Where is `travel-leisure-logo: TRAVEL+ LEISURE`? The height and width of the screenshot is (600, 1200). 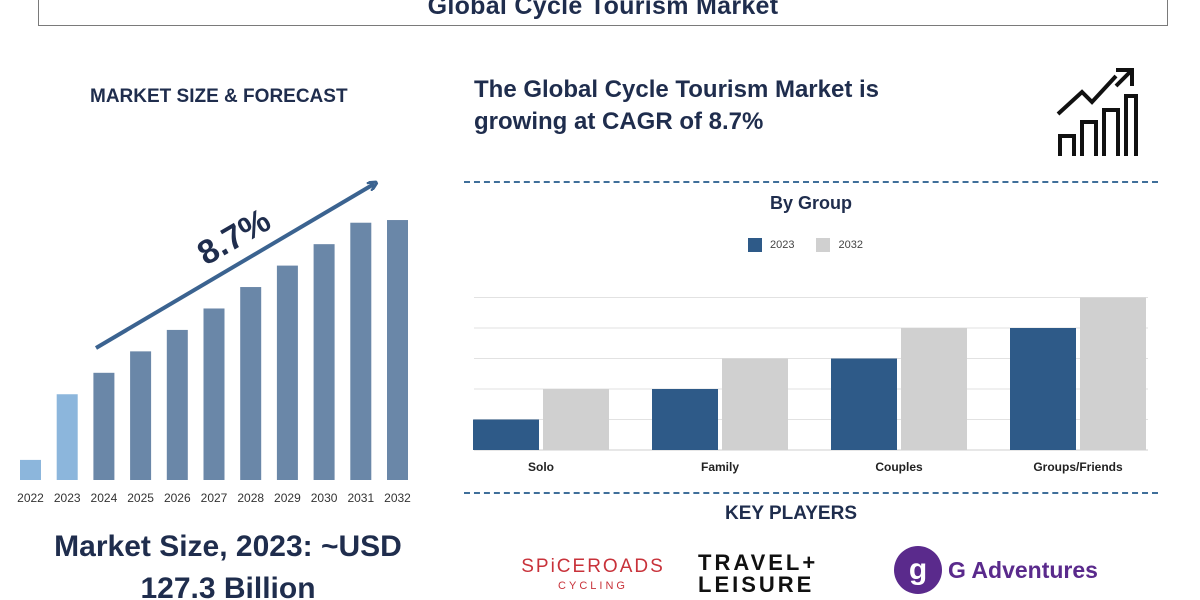
travel-leisure-logo: TRAVEL+ LEISURE is located at coordinates (758, 574).